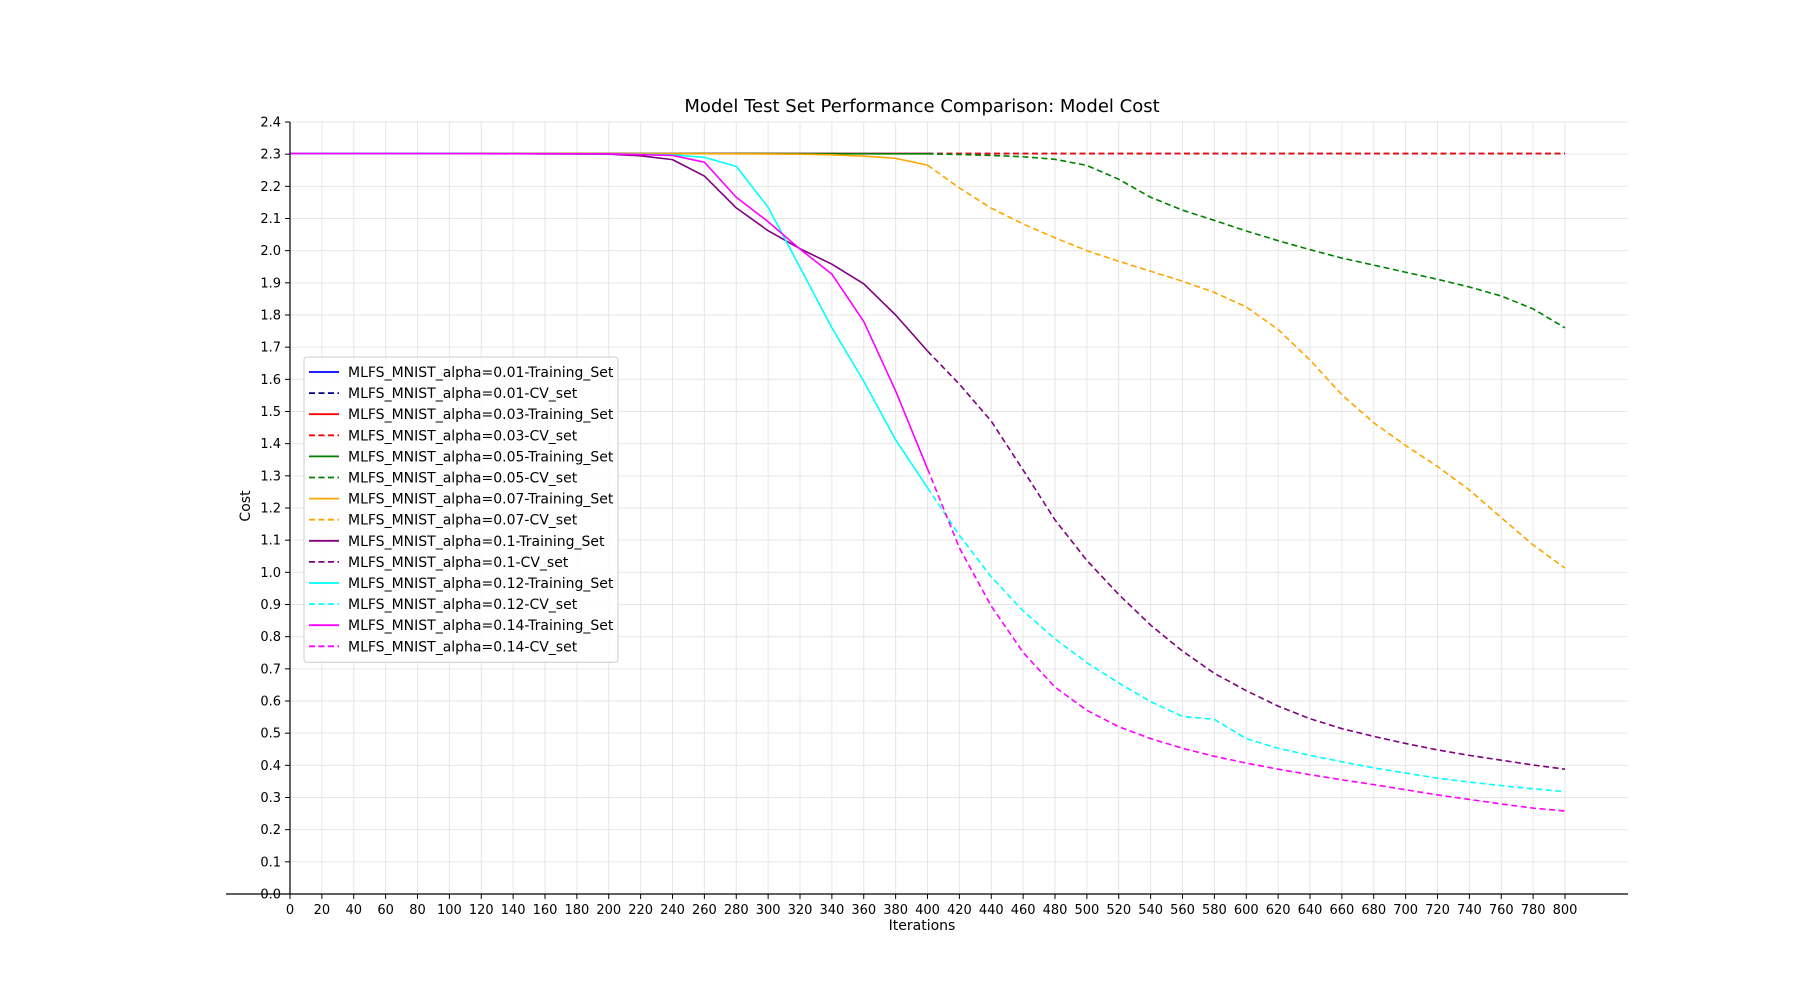  I want to click on y-tick-label: 1.0, so click(270, 573).